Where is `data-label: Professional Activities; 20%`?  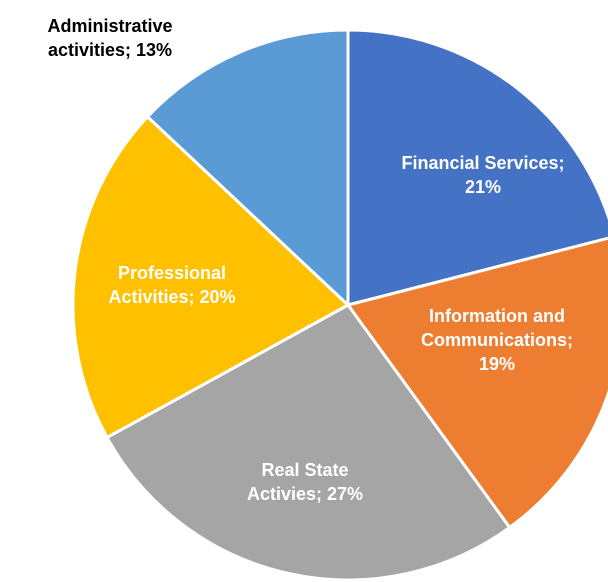
data-label: Professional Activities; 20% is located at coordinates (172, 285).